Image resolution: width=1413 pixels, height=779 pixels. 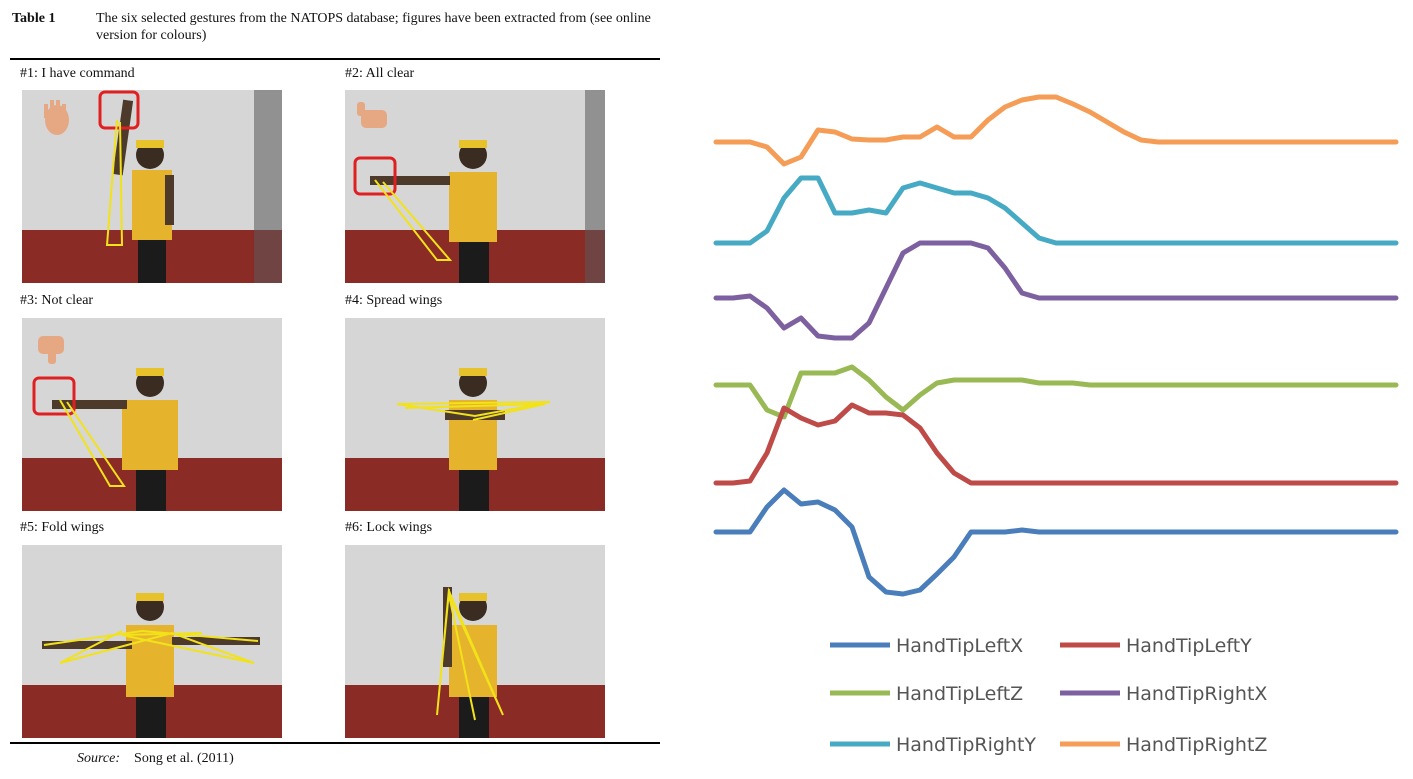 What do you see at coordinates (394, 300) in the screenshot?
I see `panel-label-4: #4: Spread wings` at bounding box center [394, 300].